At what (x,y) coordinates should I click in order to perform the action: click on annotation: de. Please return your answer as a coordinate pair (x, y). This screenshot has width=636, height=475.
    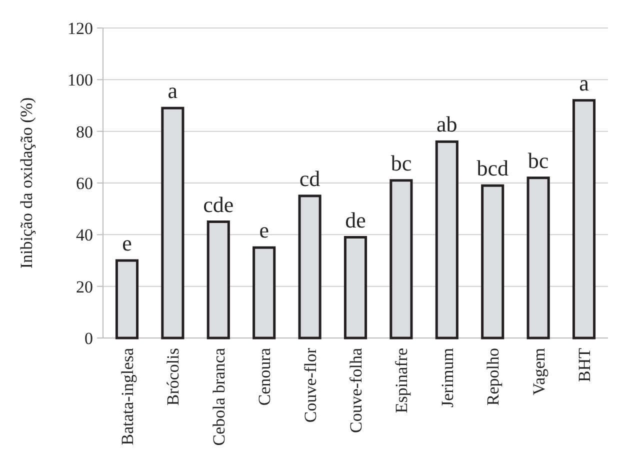
    Looking at the image, I should click on (355, 219).